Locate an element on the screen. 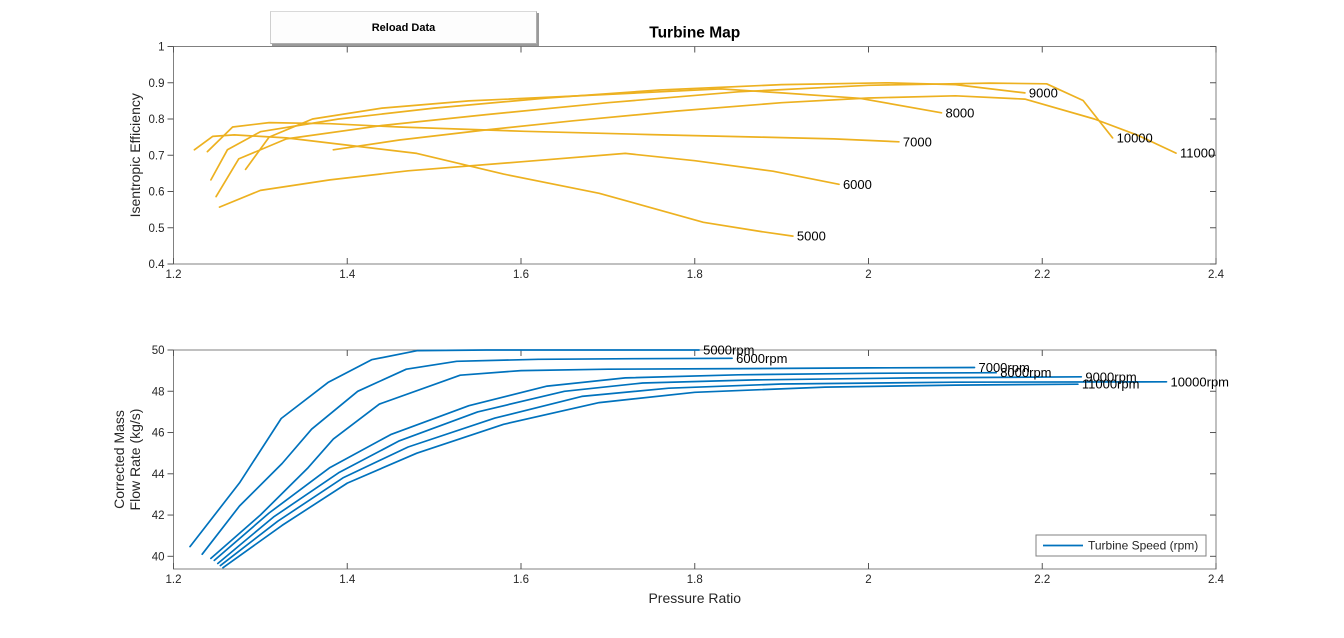 The width and height of the screenshot is (1344, 638). y-tick-label: 46 is located at coordinates (158, 434).